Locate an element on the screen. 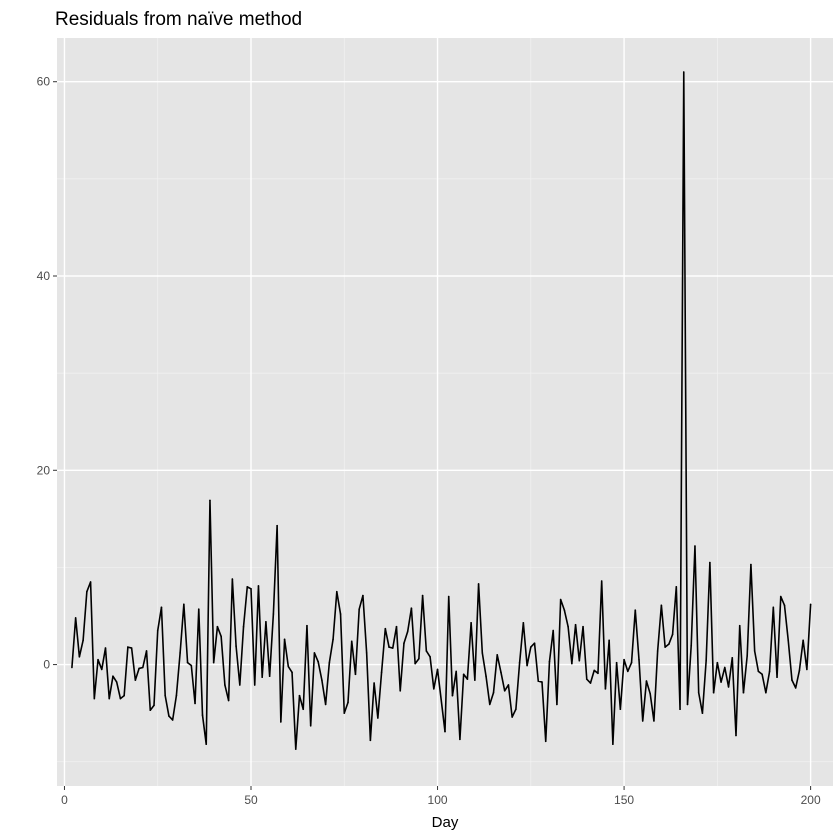  y-axis: 0 20 40 60 is located at coordinates (47, 373).